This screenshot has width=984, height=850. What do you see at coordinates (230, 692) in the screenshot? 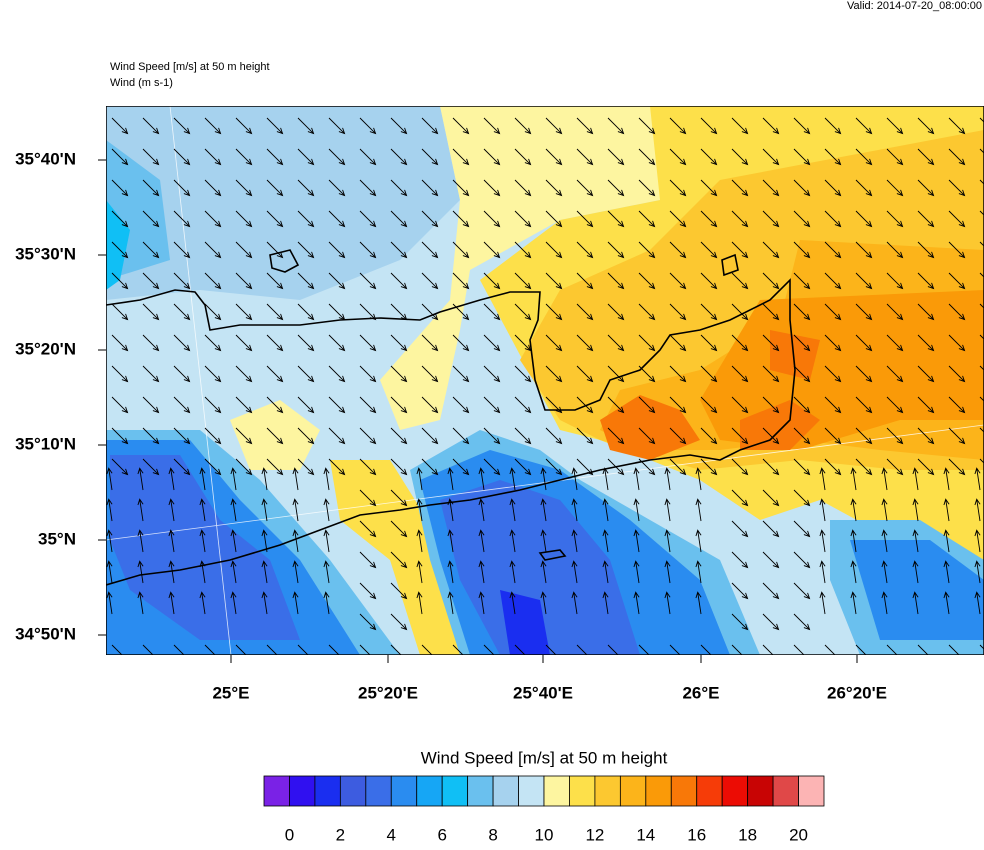
I see `lon-label: 25°E` at bounding box center [230, 692].